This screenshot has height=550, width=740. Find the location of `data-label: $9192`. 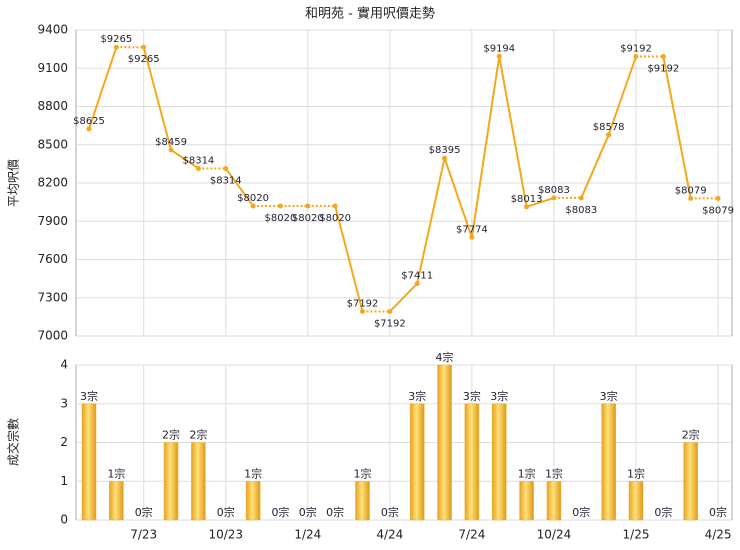

data-label: $9192 is located at coordinates (663, 69).